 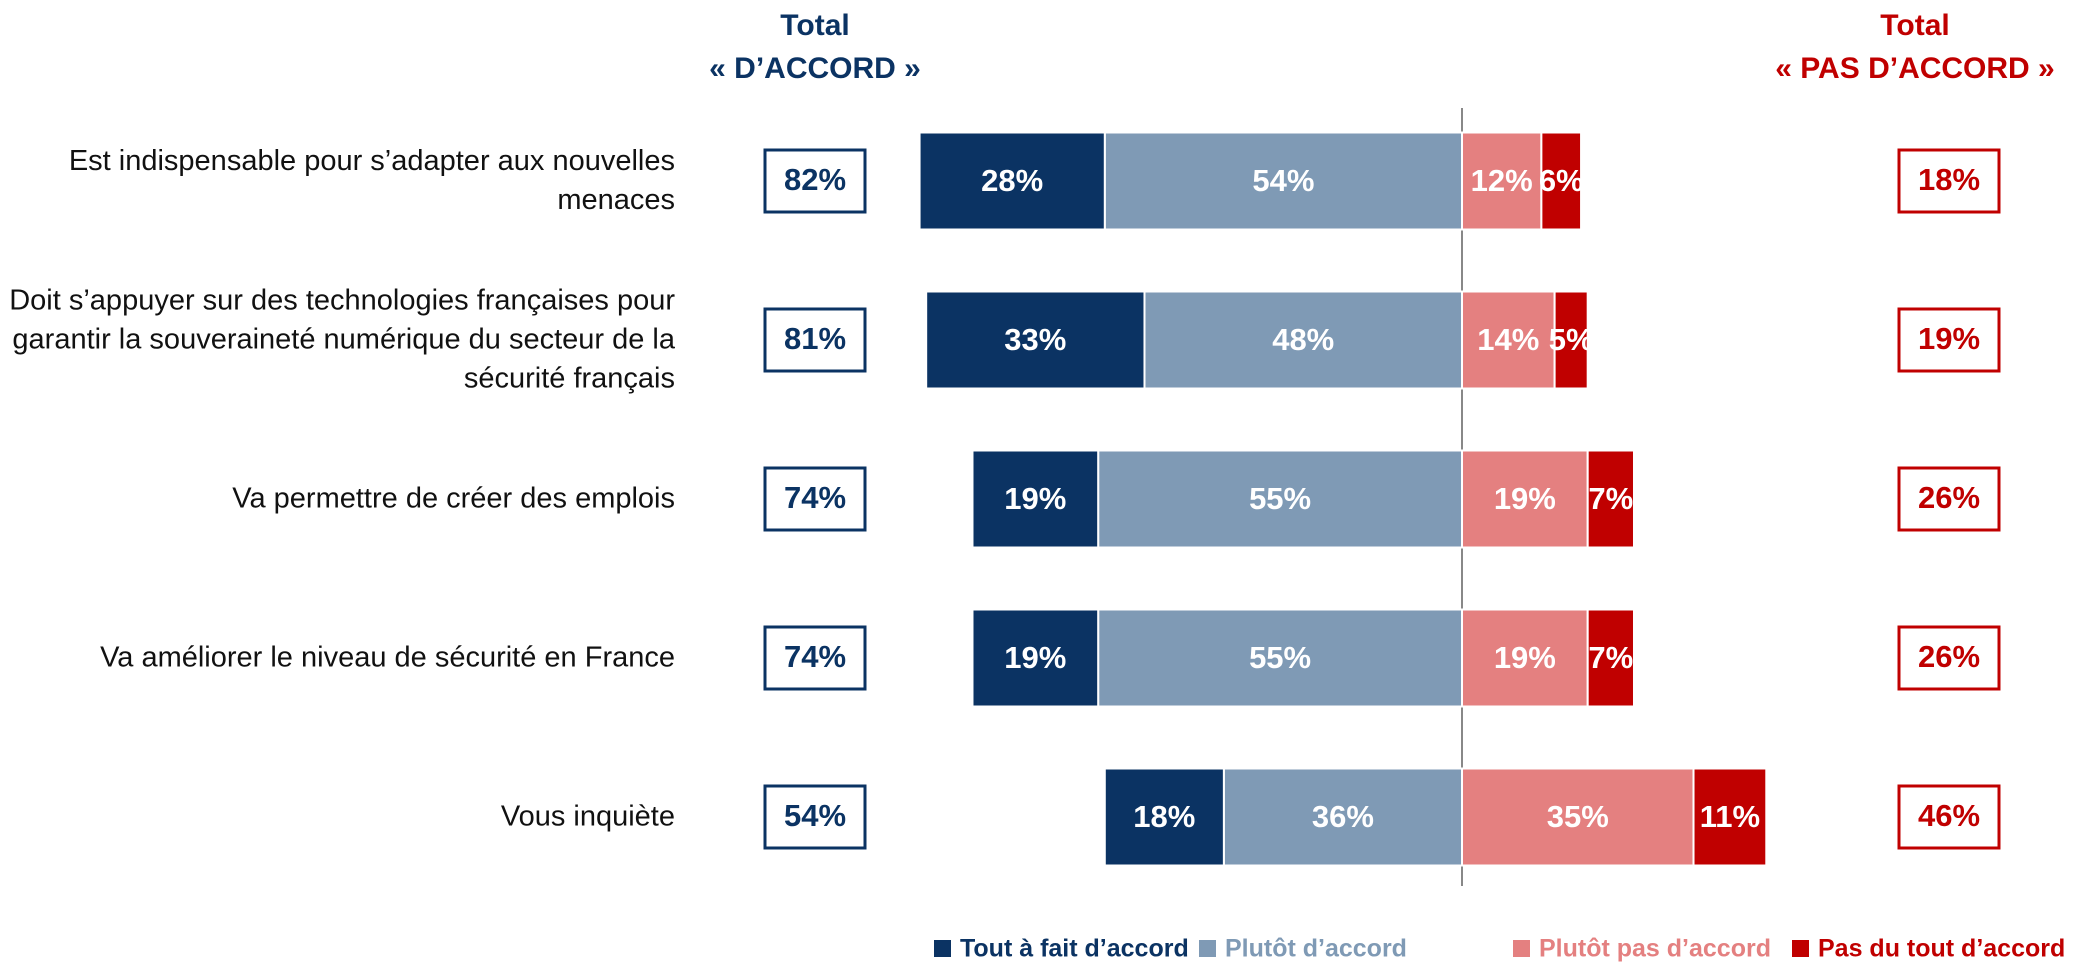 I want to click on legend-label: Plutôt pas d’accord, so click(x=1655, y=949).